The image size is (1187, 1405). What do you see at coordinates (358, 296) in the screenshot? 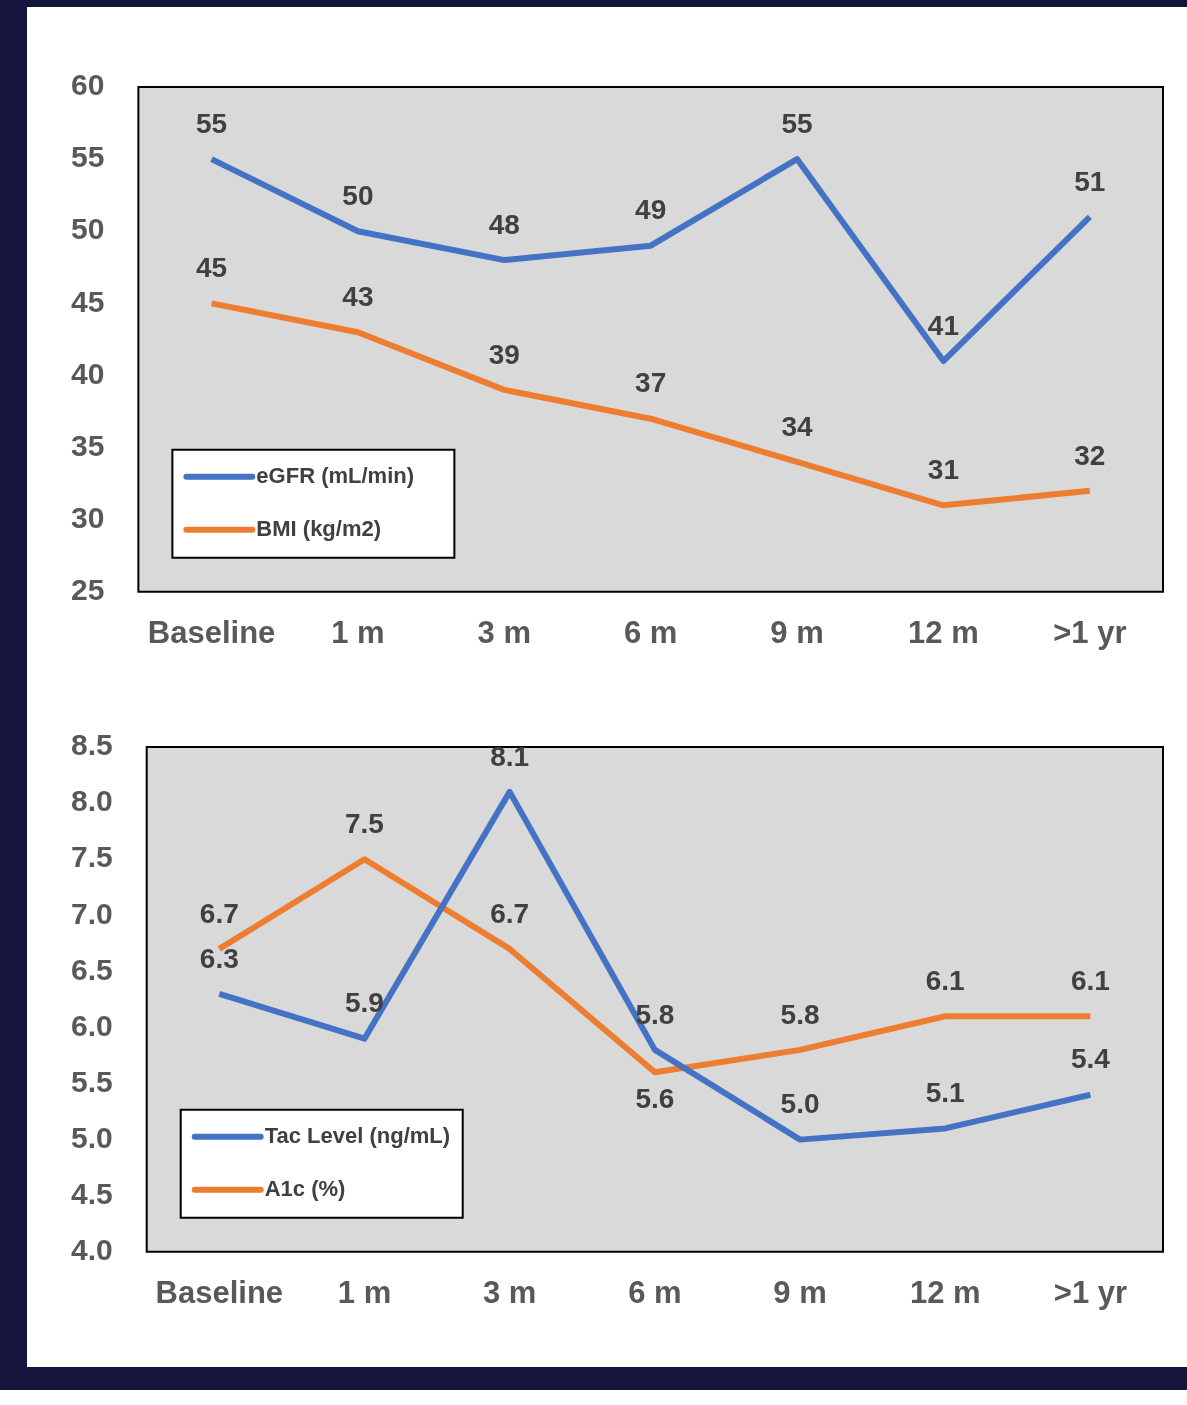
I see `data-label: 43` at bounding box center [358, 296].